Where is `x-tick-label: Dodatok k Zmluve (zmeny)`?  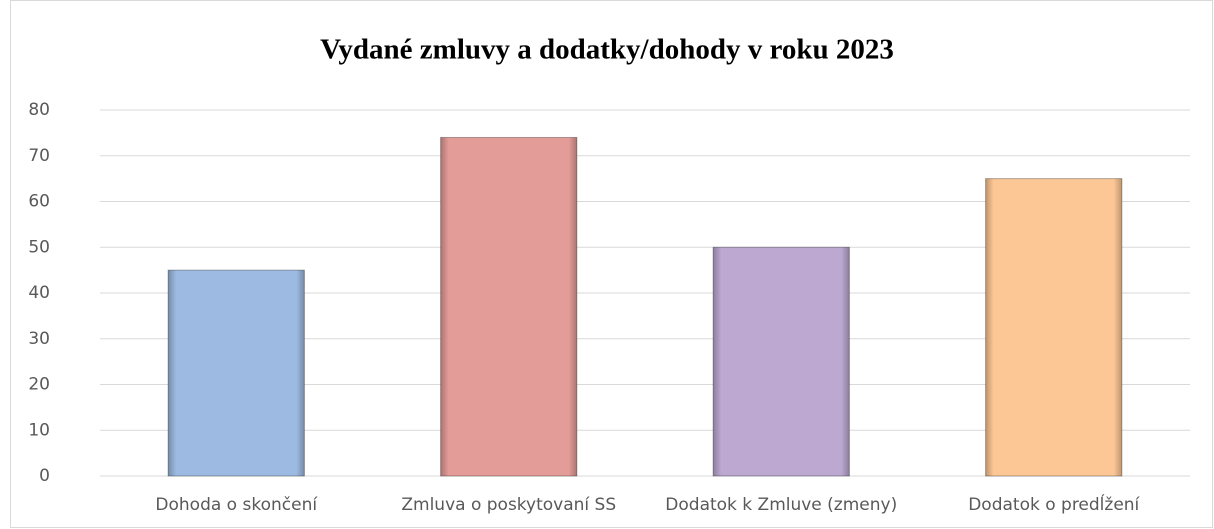 x-tick-label: Dodatok k Zmluve (zmeny) is located at coordinates (781, 505).